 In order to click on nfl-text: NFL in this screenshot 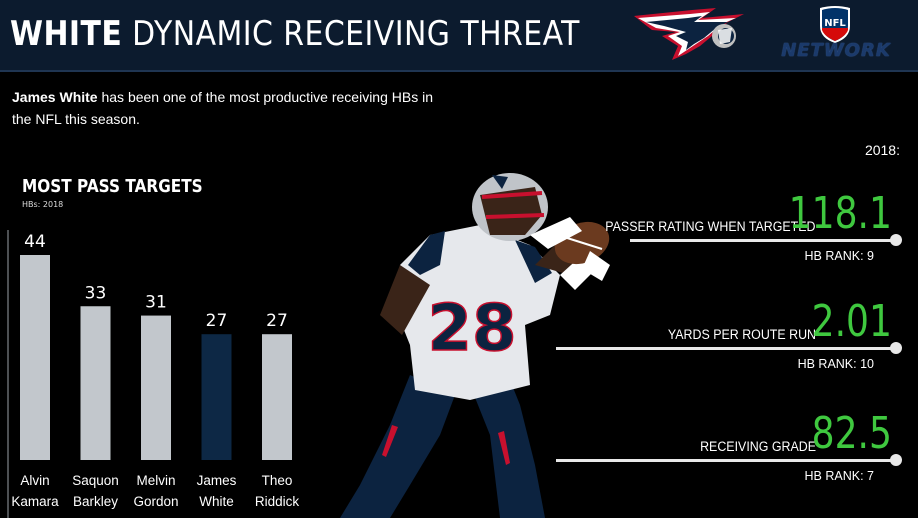, I will do `click(835, 23)`.